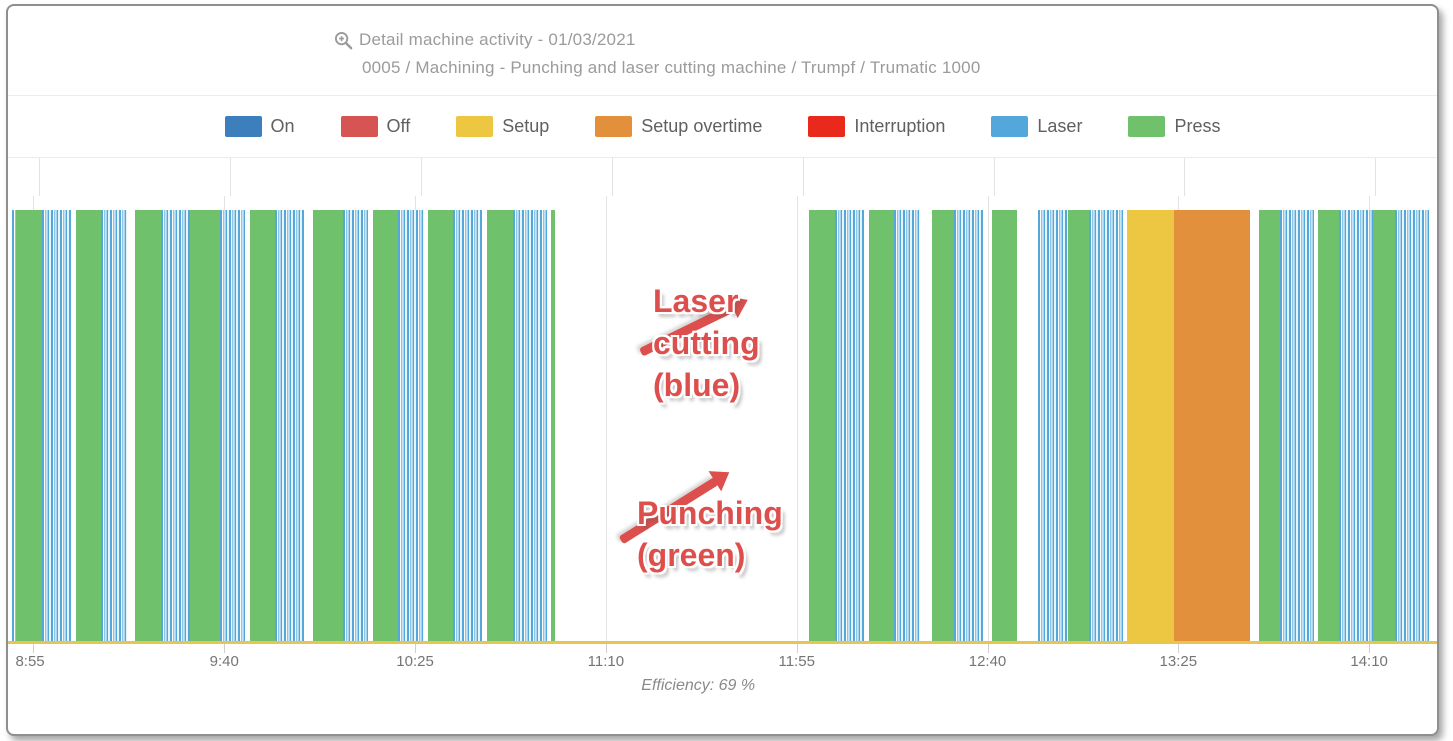 The height and width of the screenshot is (741, 1453). Describe the element at coordinates (900, 126) in the screenshot. I see `legend-label: Interruption` at that location.